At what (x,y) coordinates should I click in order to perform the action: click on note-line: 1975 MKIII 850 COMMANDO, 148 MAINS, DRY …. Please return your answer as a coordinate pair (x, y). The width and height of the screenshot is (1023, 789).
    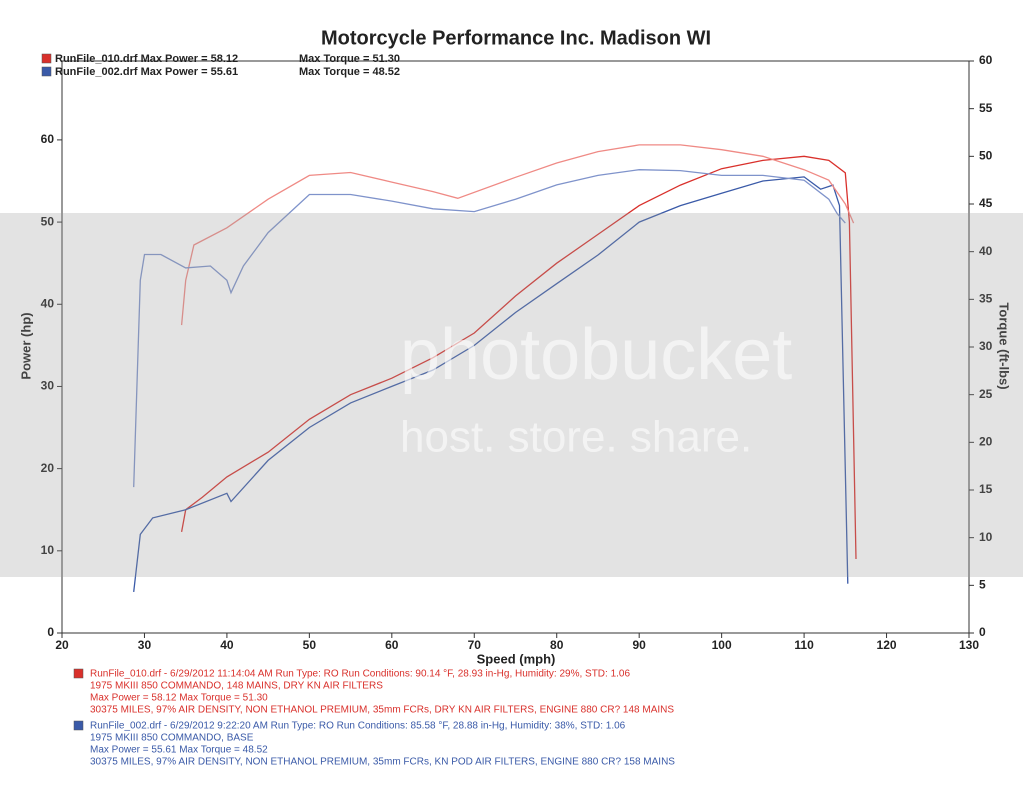
    Looking at the image, I should click on (236, 686).